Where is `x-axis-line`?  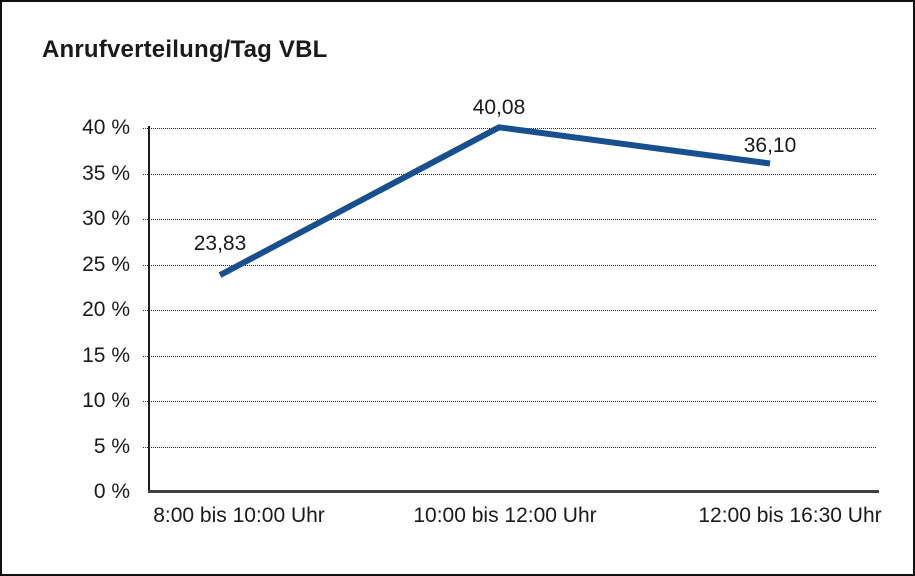 x-axis-line is located at coordinates (513, 491).